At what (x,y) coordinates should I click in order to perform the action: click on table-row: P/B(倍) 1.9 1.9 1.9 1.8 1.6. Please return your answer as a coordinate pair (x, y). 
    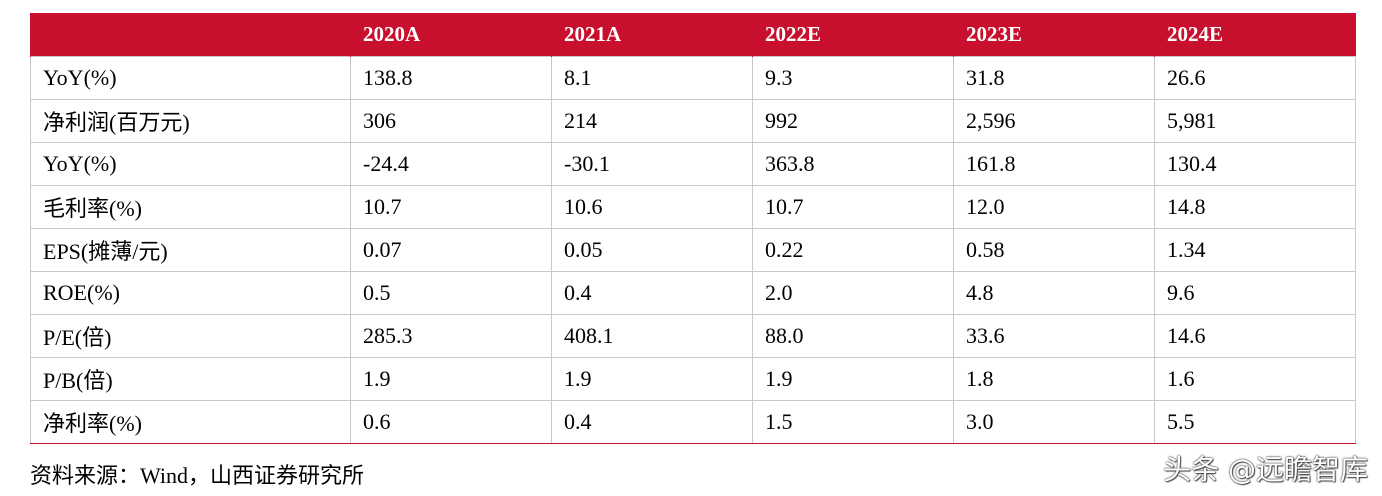
    Looking at the image, I should click on (693, 379).